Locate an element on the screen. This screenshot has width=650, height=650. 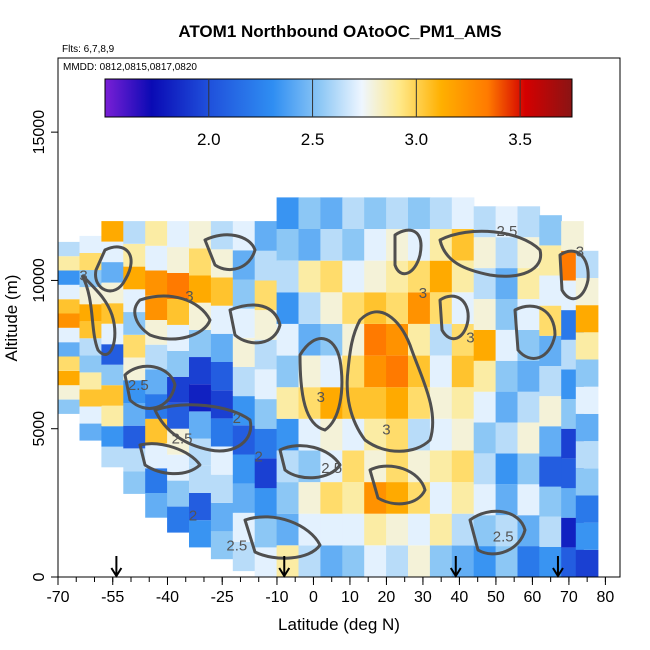
y-tick-label: 15000 is located at coordinates (39, 132).